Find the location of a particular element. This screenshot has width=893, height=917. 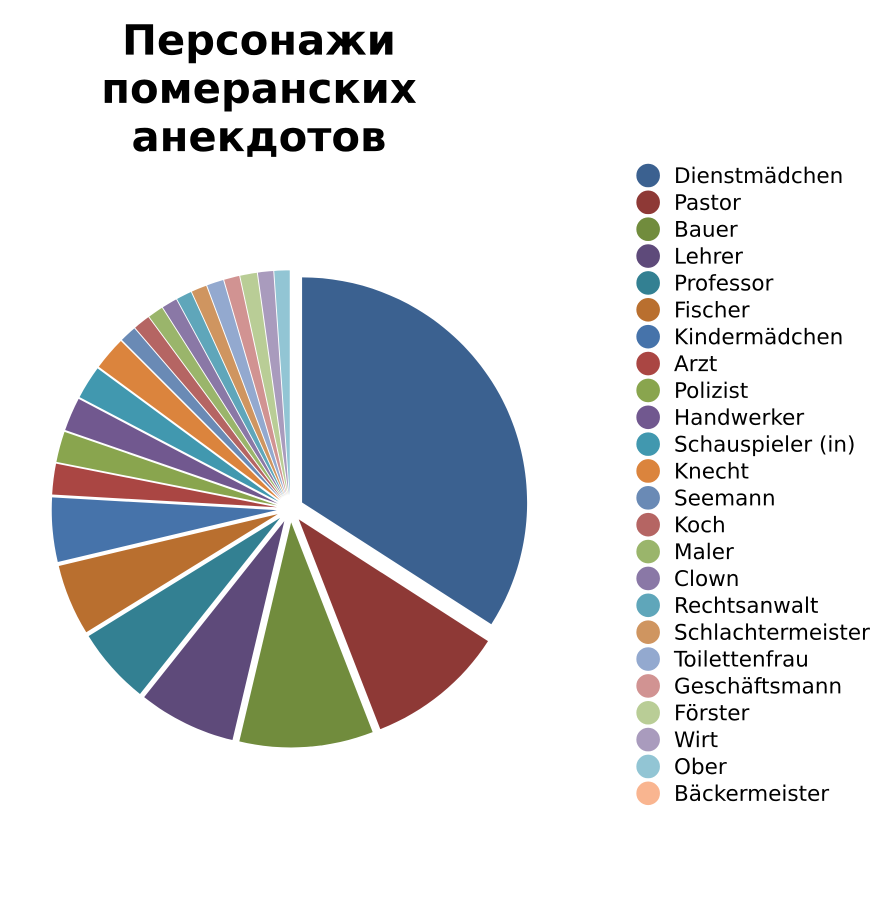

legend-label: Förster is located at coordinates (713, 712).